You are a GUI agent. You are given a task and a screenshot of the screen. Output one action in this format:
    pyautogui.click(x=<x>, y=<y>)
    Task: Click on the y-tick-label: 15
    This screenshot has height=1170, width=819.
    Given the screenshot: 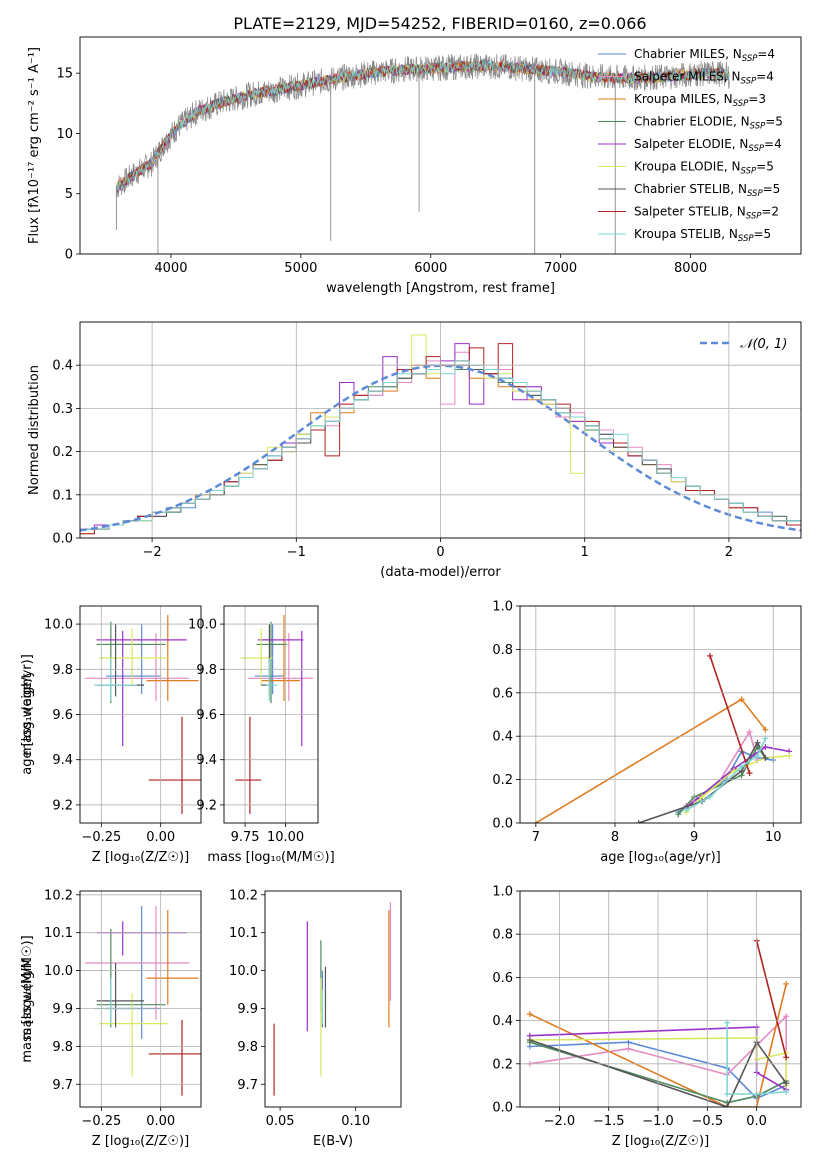 What is the action you would take?
    pyautogui.click(x=64, y=74)
    